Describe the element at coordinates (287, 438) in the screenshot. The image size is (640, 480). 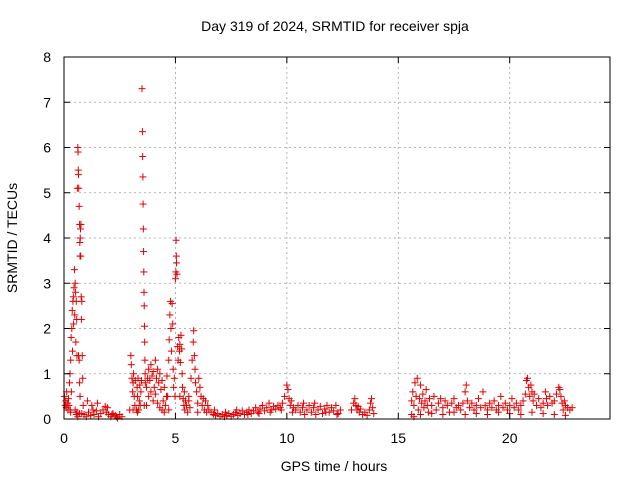
I see `x-tick-label: 10` at that location.